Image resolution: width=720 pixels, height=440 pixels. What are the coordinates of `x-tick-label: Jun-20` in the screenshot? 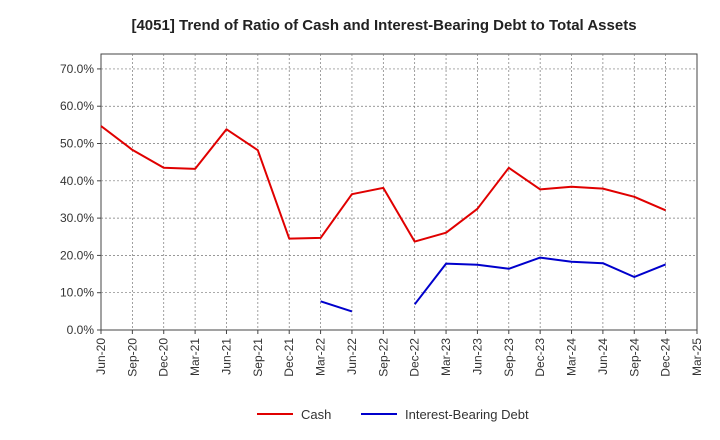 It's located at (101, 356).